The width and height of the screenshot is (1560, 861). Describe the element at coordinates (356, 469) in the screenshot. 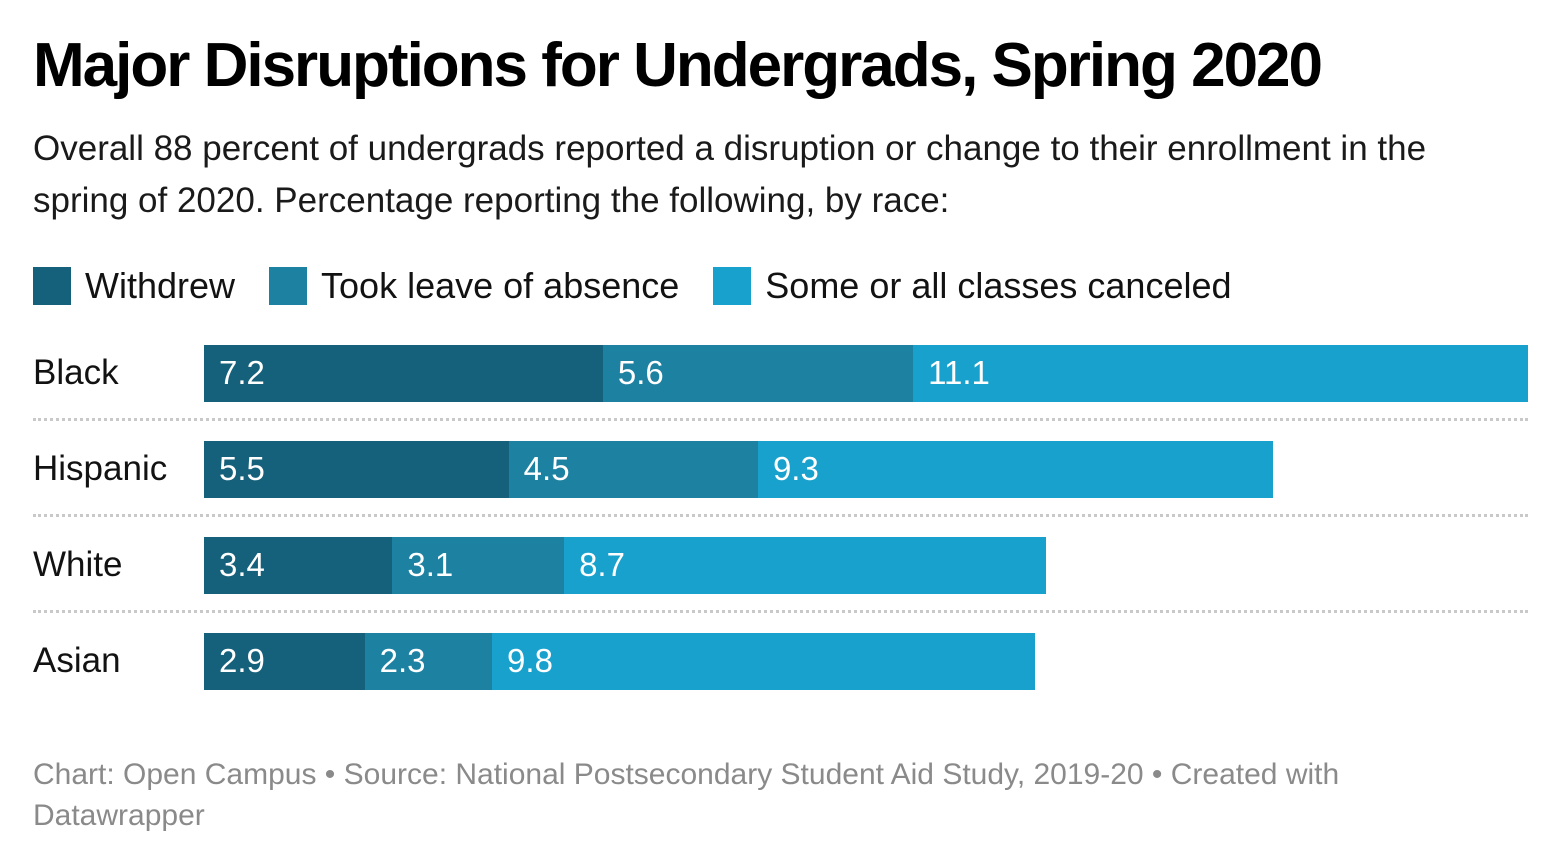

I see `bar-segment: 5.5` at that location.